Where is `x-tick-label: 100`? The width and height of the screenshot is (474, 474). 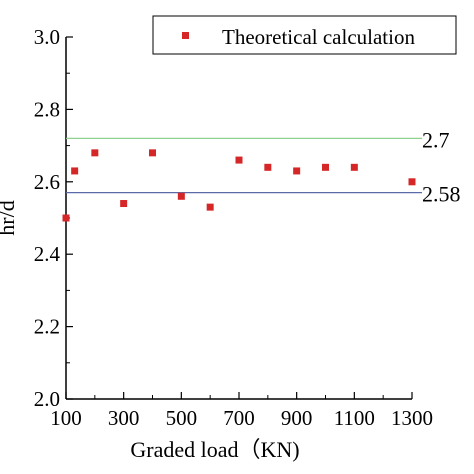 x-tick-label: 100 is located at coordinates (66, 418).